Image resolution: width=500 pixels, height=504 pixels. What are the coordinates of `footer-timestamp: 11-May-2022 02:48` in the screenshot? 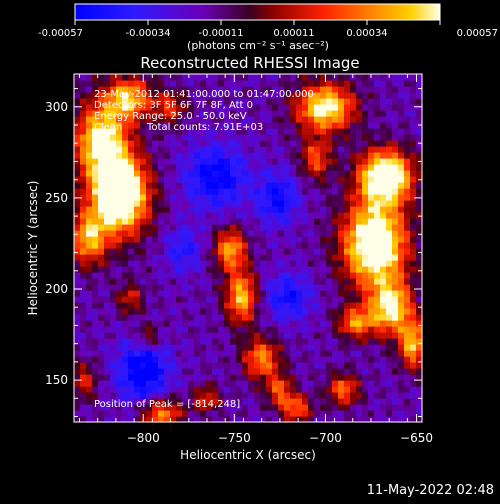 It's located at (430, 490).